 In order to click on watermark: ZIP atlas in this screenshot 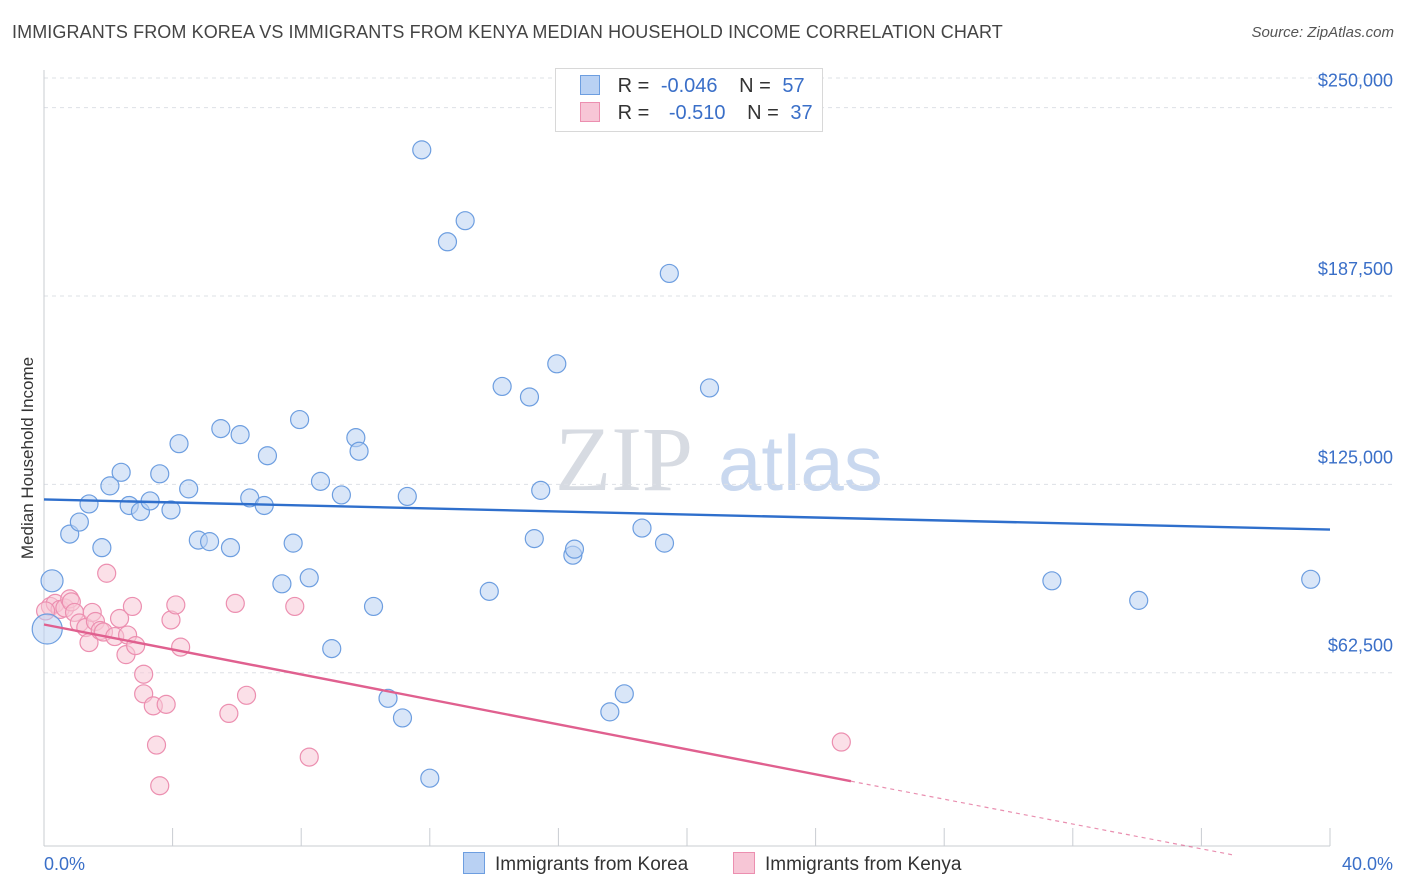, I will do `click(719, 459)`.